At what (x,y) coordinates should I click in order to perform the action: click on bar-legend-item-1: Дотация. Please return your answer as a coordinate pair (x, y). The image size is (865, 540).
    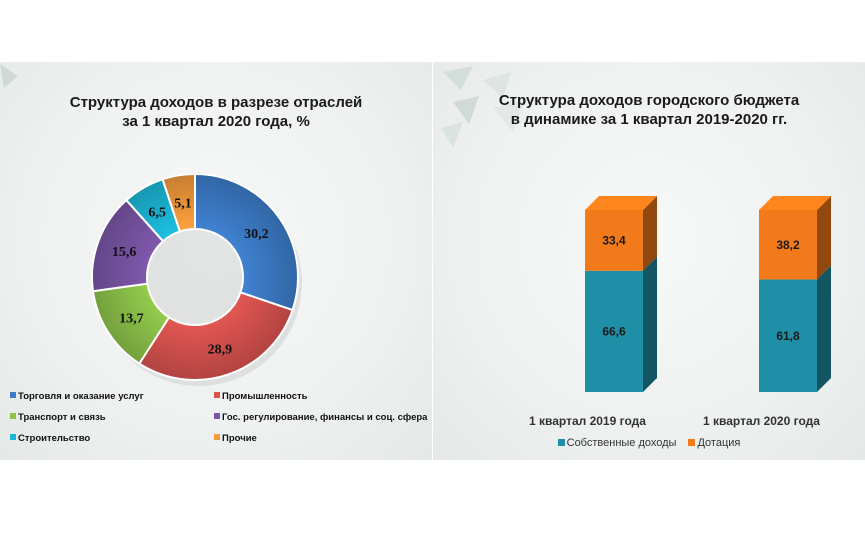
    Looking at the image, I should click on (714, 443).